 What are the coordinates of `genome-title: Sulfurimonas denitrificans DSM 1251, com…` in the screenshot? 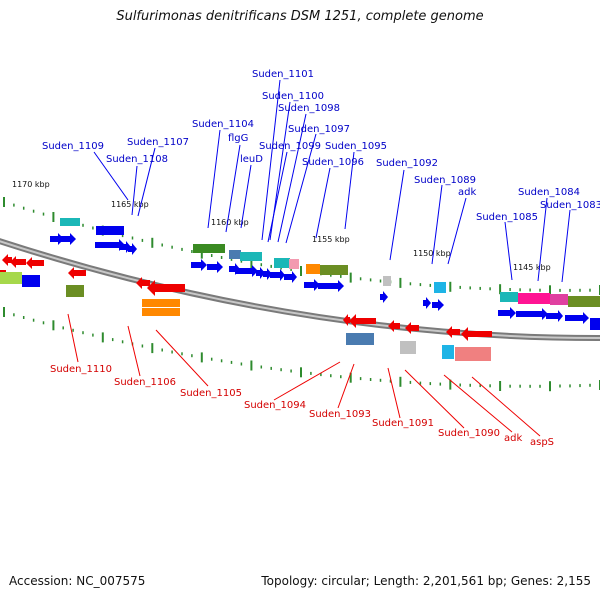 It's located at (300, 16).